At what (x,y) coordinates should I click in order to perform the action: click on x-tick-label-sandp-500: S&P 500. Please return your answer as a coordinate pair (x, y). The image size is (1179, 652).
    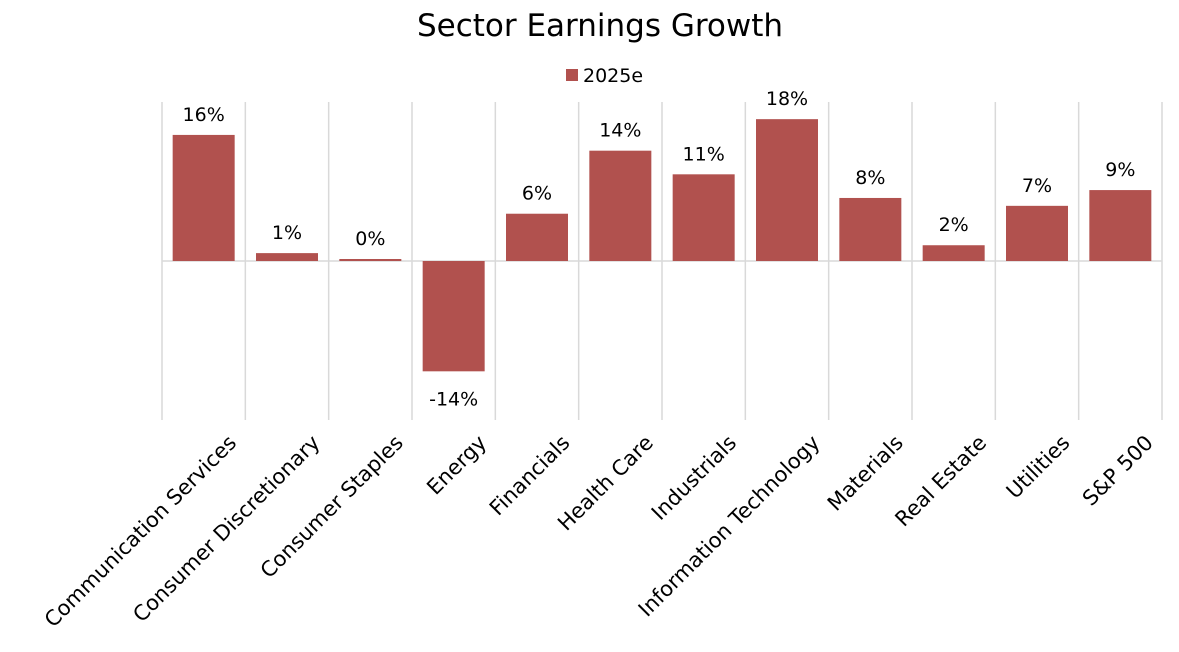
    Looking at the image, I should click on (1118, 471).